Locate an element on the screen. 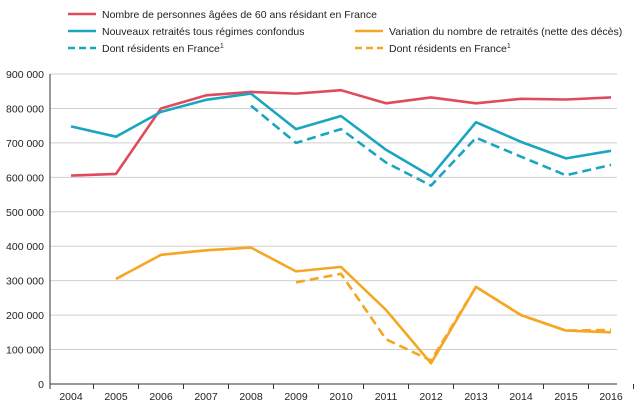 The width and height of the screenshot is (640, 416). x-tick-label: 2011 is located at coordinates (386, 397).